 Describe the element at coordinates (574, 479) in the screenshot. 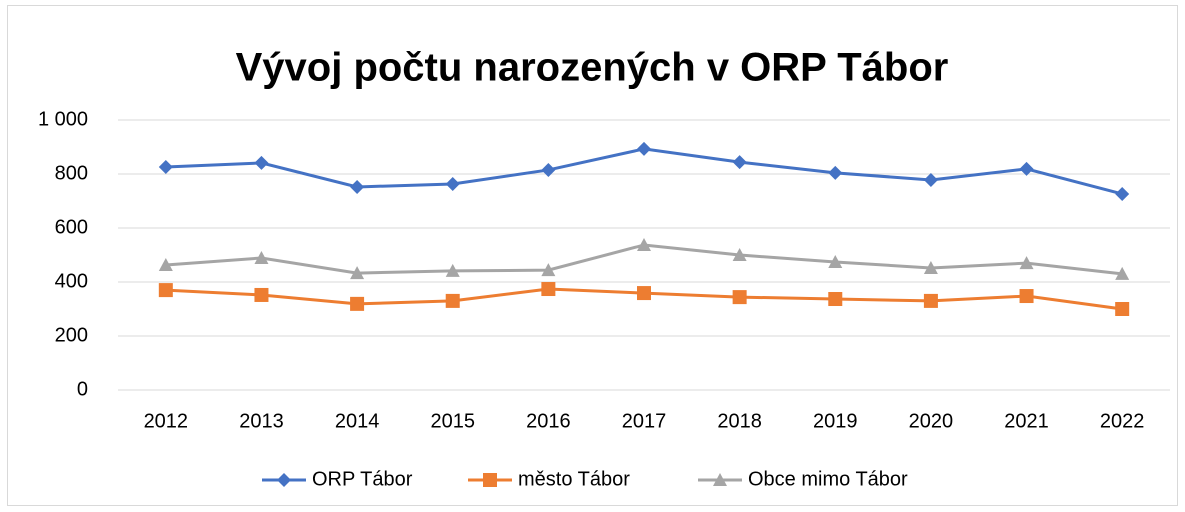

I see `legend-label: město Tábor` at that location.